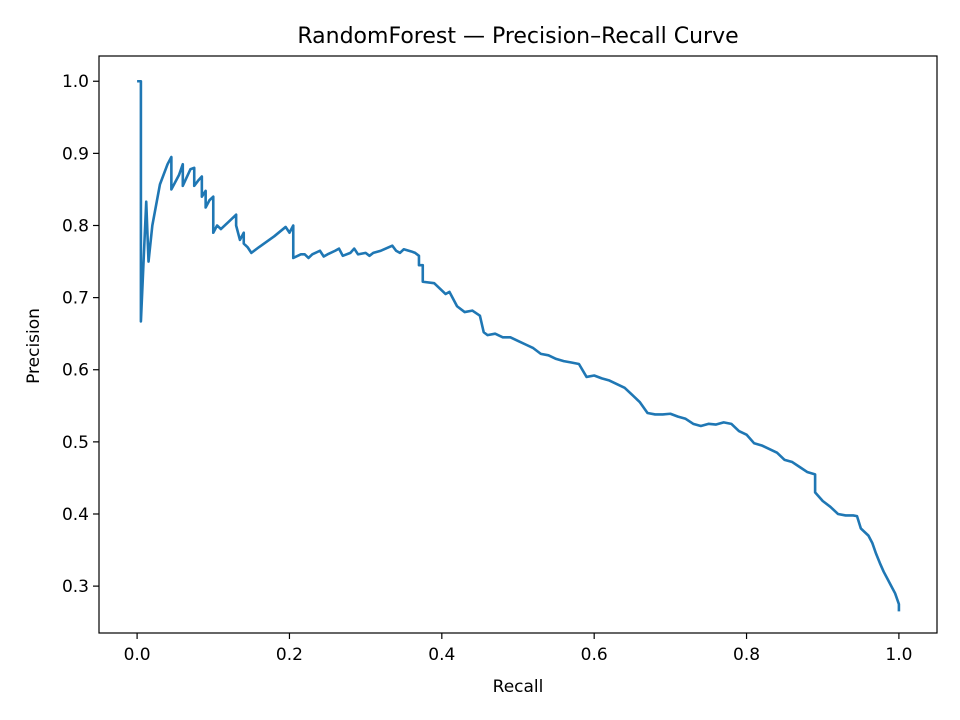 This screenshot has width=960, height=720. Describe the element at coordinates (75, 587) in the screenshot. I see `y-tick-label: 0.3` at that location.